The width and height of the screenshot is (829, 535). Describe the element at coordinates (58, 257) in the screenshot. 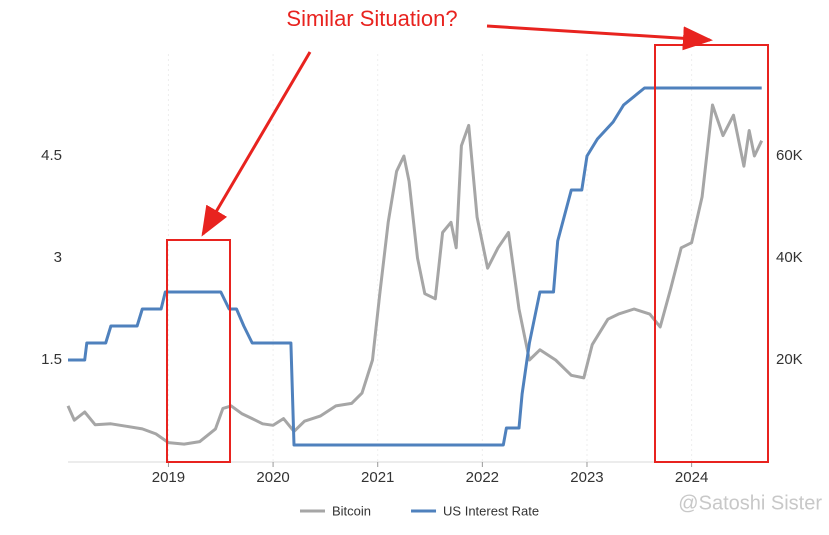

I see `y-tick-label: 3` at that location.